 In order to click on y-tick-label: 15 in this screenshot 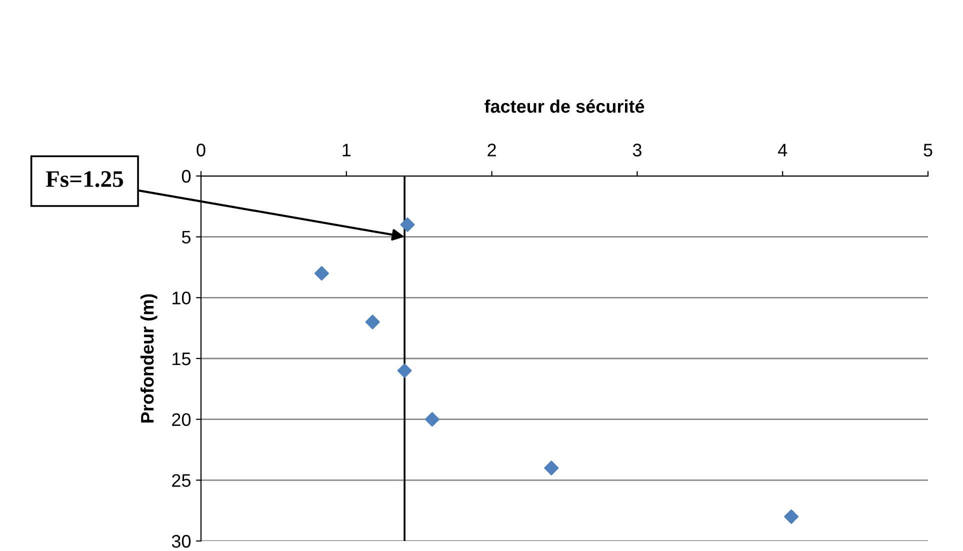, I will do `click(181, 359)`.